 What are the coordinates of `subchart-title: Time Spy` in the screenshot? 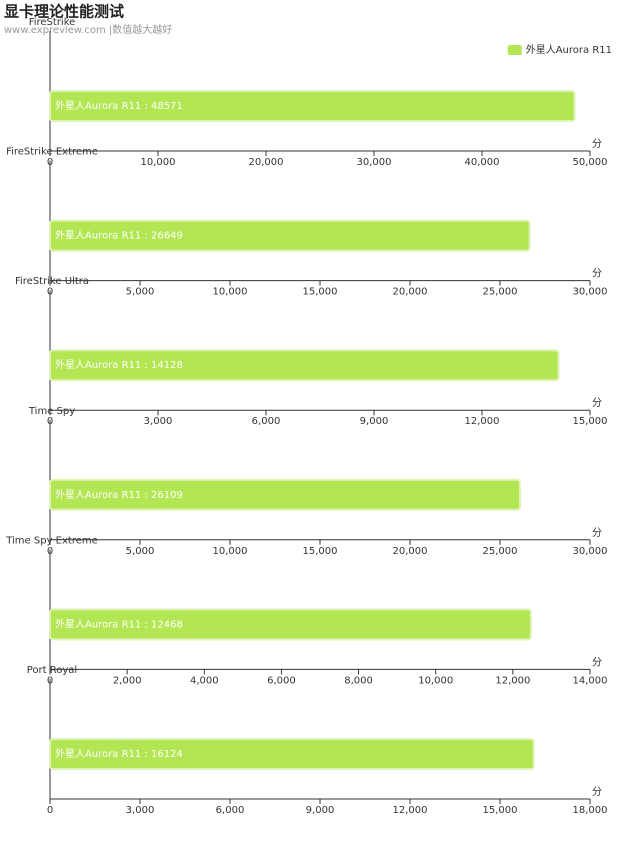 It's located at (51, 411).